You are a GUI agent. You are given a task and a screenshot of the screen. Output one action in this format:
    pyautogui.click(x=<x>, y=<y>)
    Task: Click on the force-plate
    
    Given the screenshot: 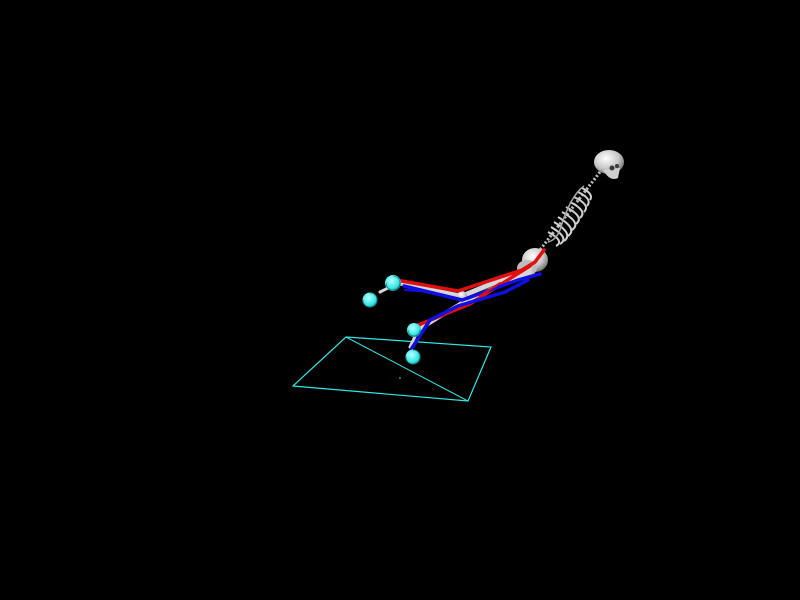 What is the action you would take?
    pyautogui.click(x=391, y=369)
    